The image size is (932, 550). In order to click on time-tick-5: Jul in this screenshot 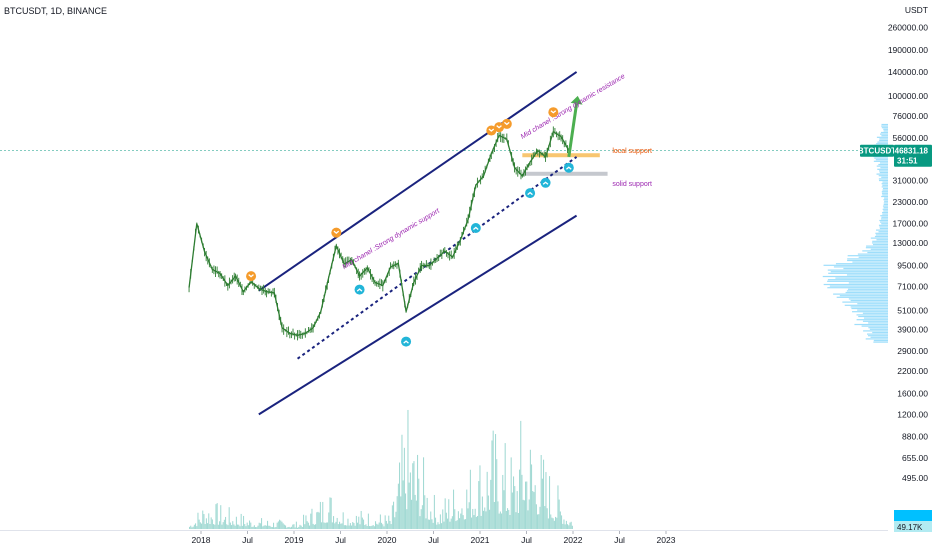, I will do `click(433, 540)`.